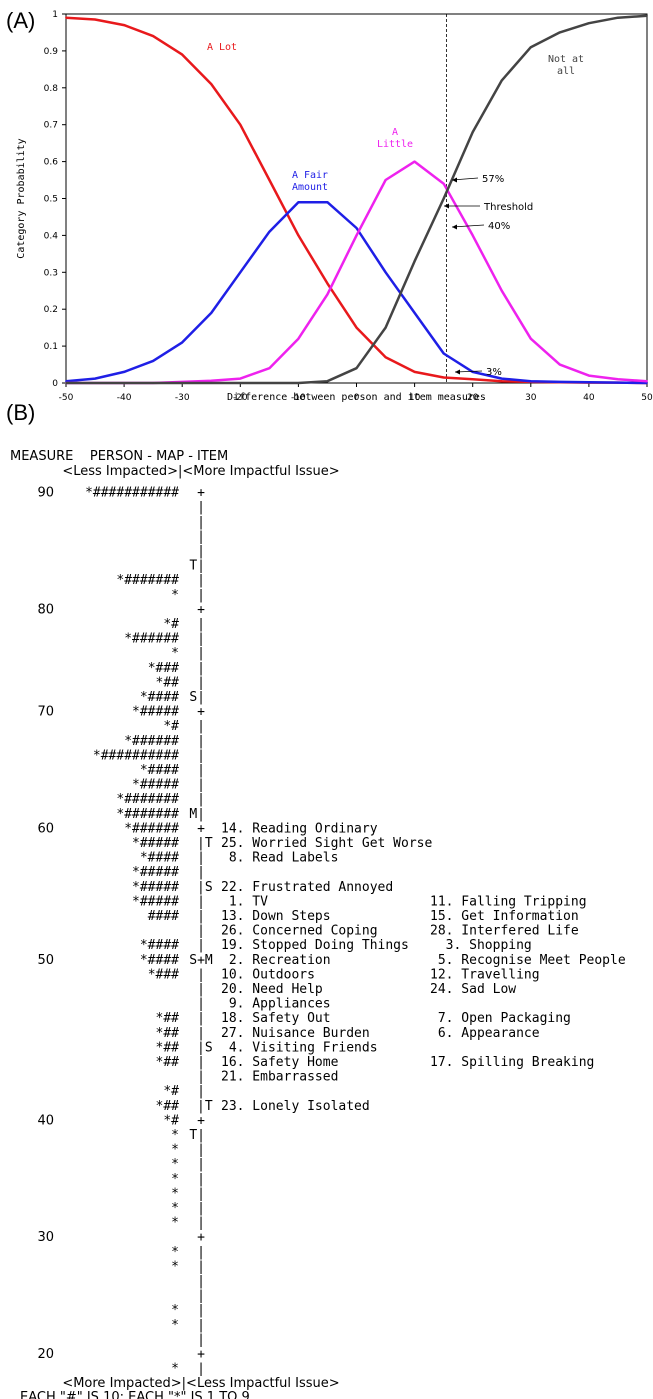 This screenshot has height=1399, width=653. What do you see at coordinates (124, 398) in the screenshot?
I see `x-tick-label: -40` at bounding box center [124, 398].